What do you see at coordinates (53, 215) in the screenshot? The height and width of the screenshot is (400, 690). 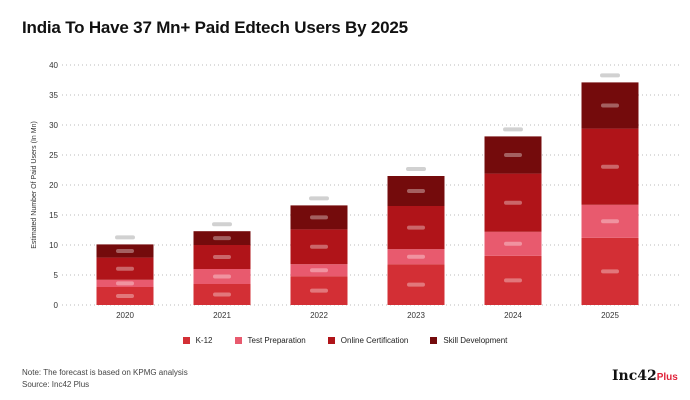 I see `y-tick-label: 15` at bounding box center [53, 215].